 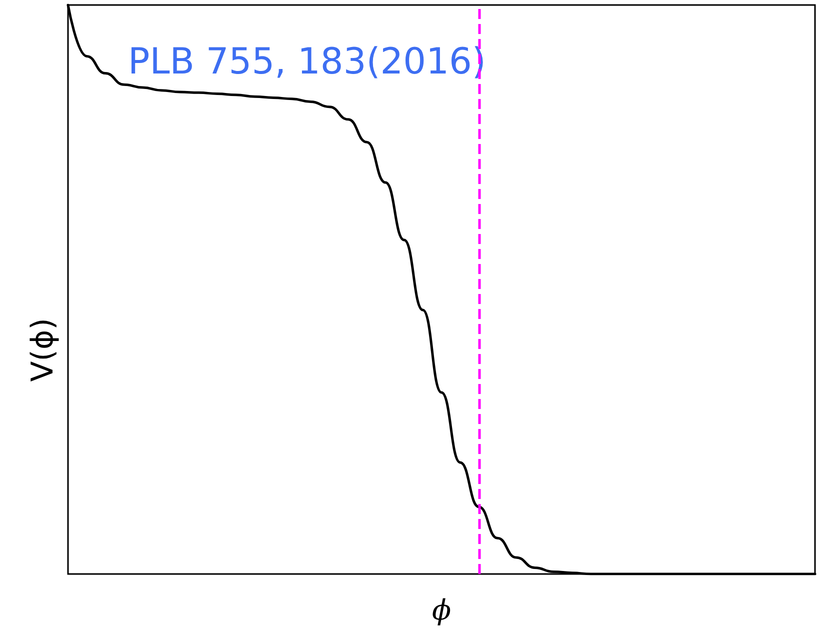 What do you see at coordinates (43, 350) in the screenshot?
I see `y-axis-title: V(ϕ)` at bounding box center [43, 350].